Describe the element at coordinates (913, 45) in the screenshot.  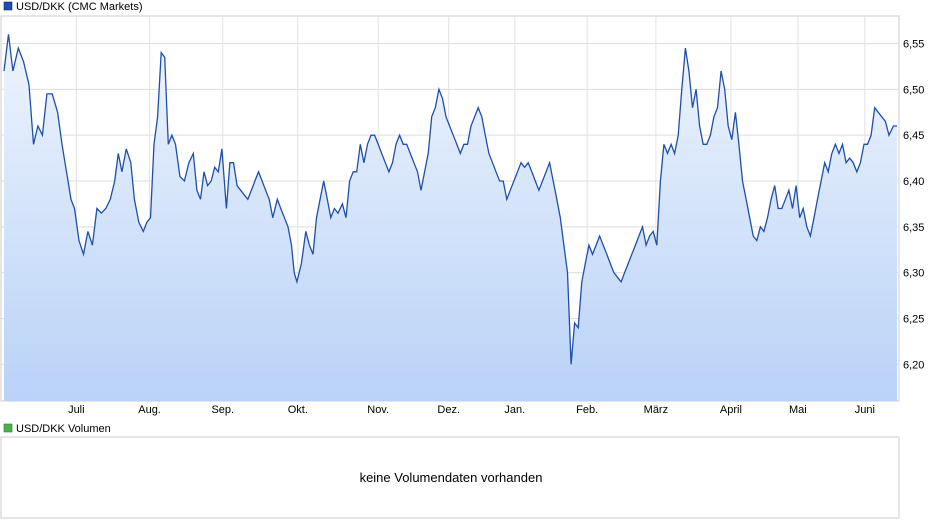
I see `y-tick-label: 6,55` at that location.